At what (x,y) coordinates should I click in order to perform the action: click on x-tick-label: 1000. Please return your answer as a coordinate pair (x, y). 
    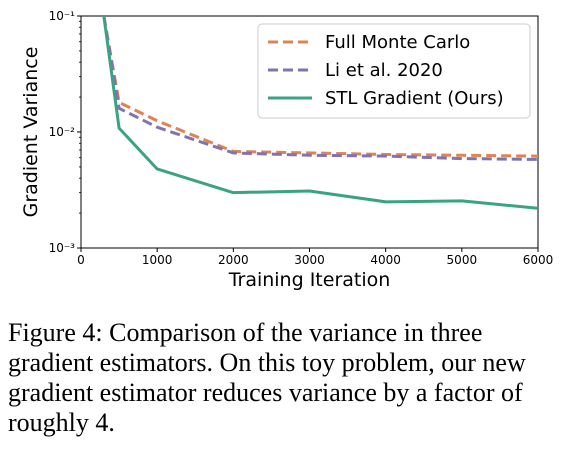
    Looking at the image, I should click on (157, 260).